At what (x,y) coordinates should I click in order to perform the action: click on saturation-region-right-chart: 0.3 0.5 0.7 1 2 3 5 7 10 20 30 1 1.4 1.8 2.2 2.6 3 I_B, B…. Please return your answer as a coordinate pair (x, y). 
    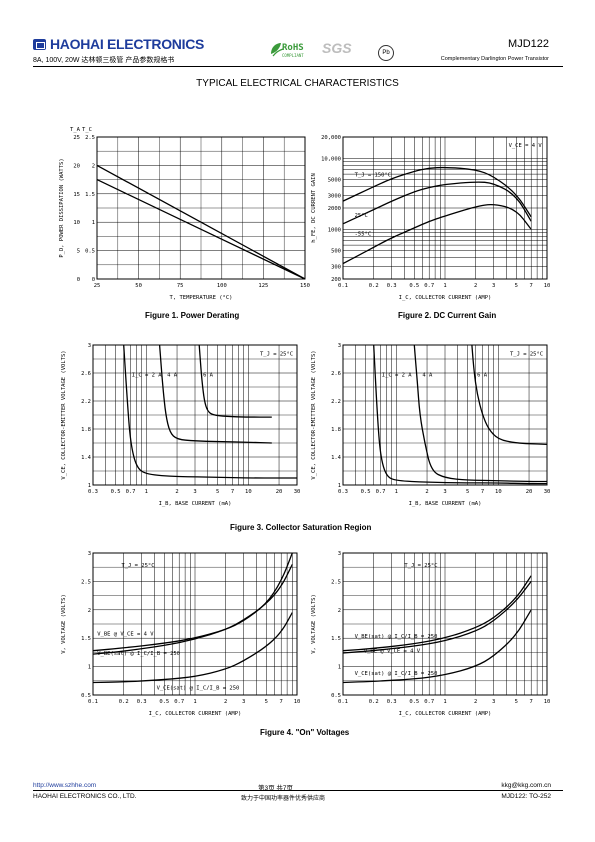
    Looking at the image, I should click on (430, 425).